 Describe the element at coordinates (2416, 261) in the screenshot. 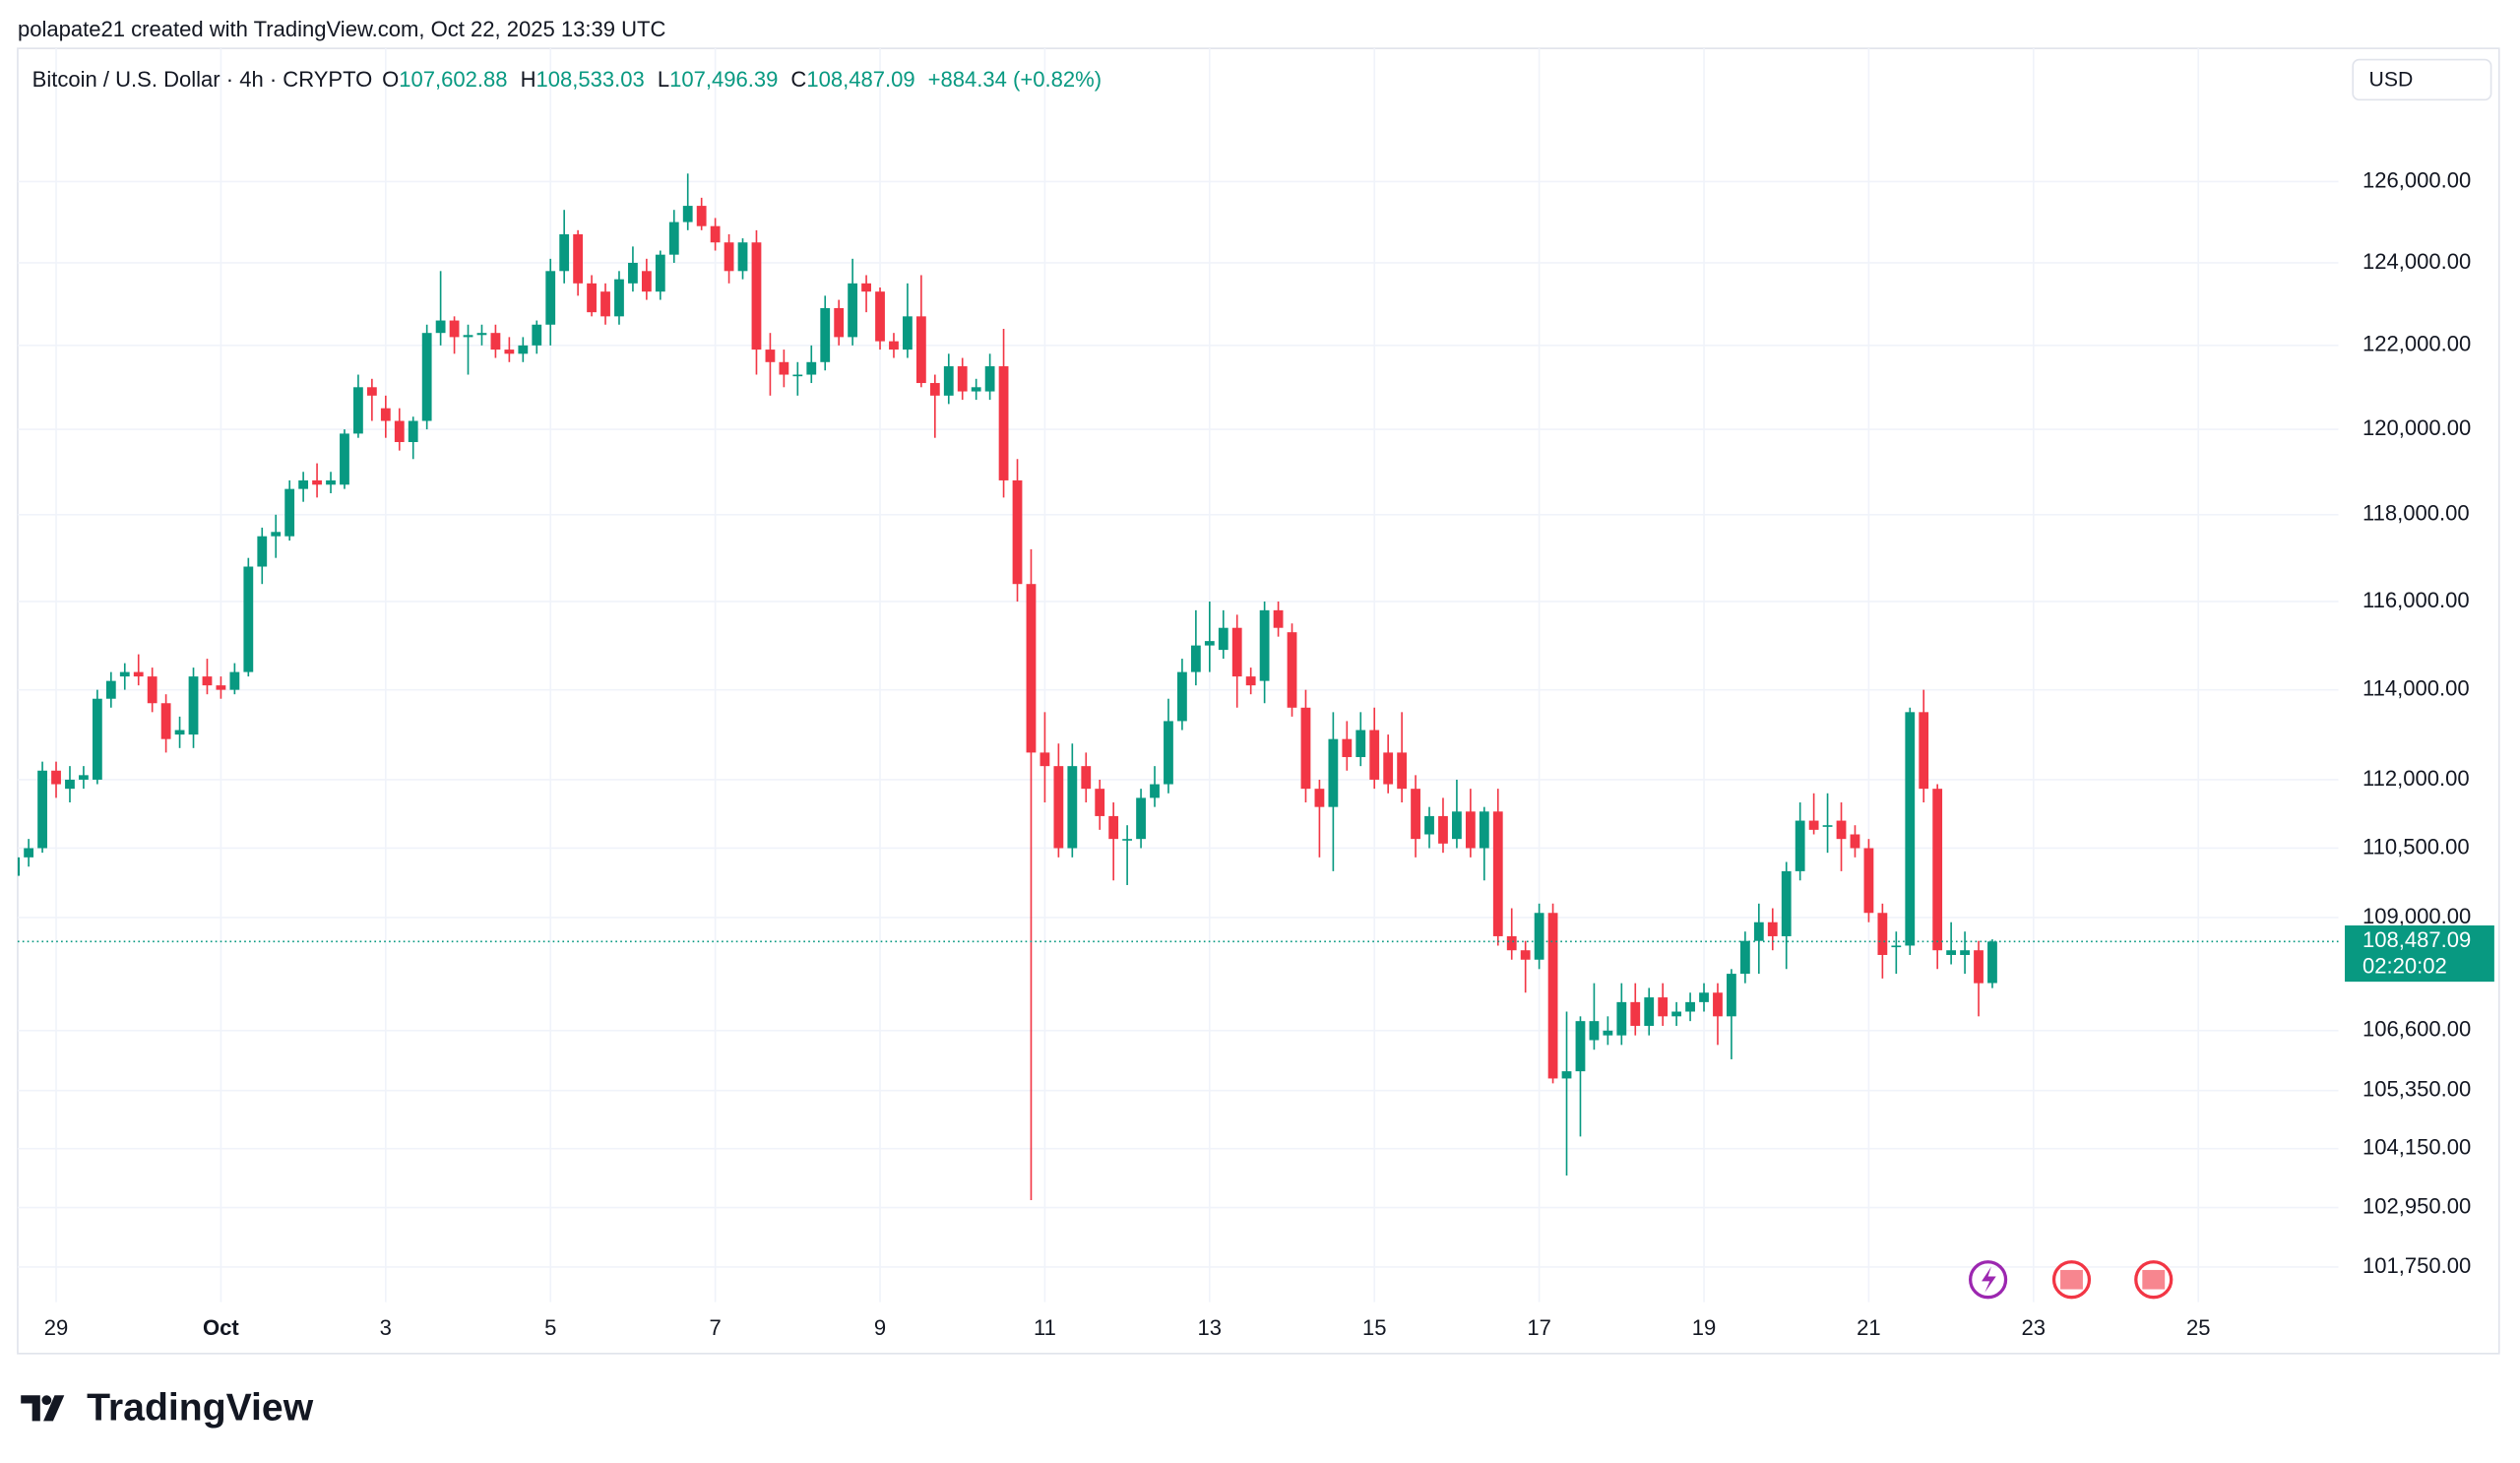

I see `y-tick-label: 124,000.00` at that location.